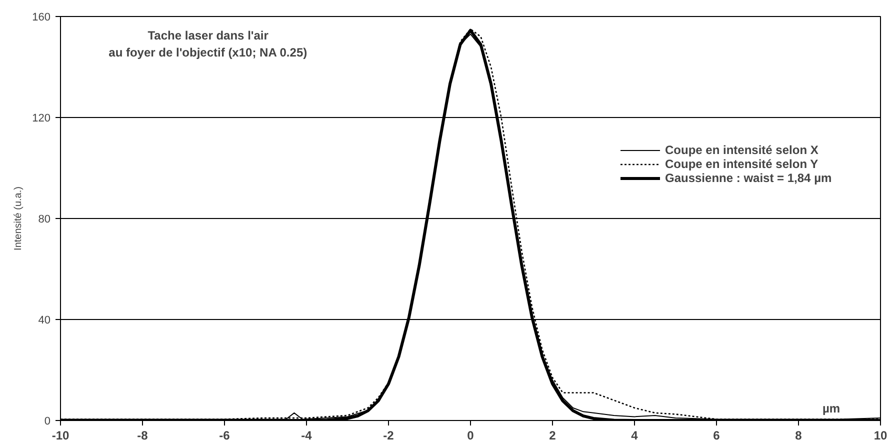  I want to click on y-tick-label: 40, so click(44, 320).